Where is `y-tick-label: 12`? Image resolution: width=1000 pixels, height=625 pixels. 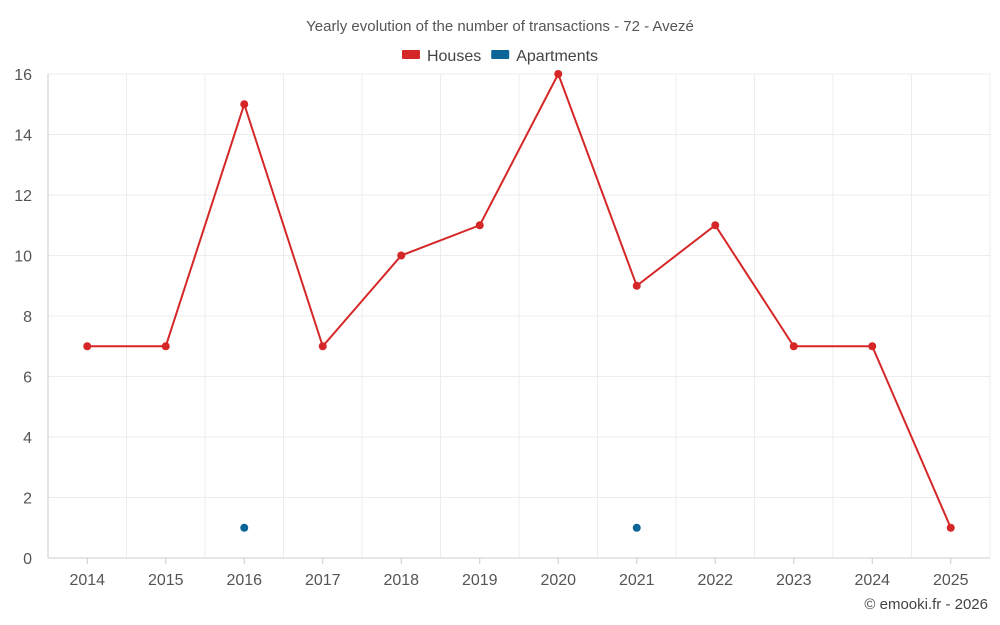 y-tick-label: 12 is located at coordinates (23, 196).